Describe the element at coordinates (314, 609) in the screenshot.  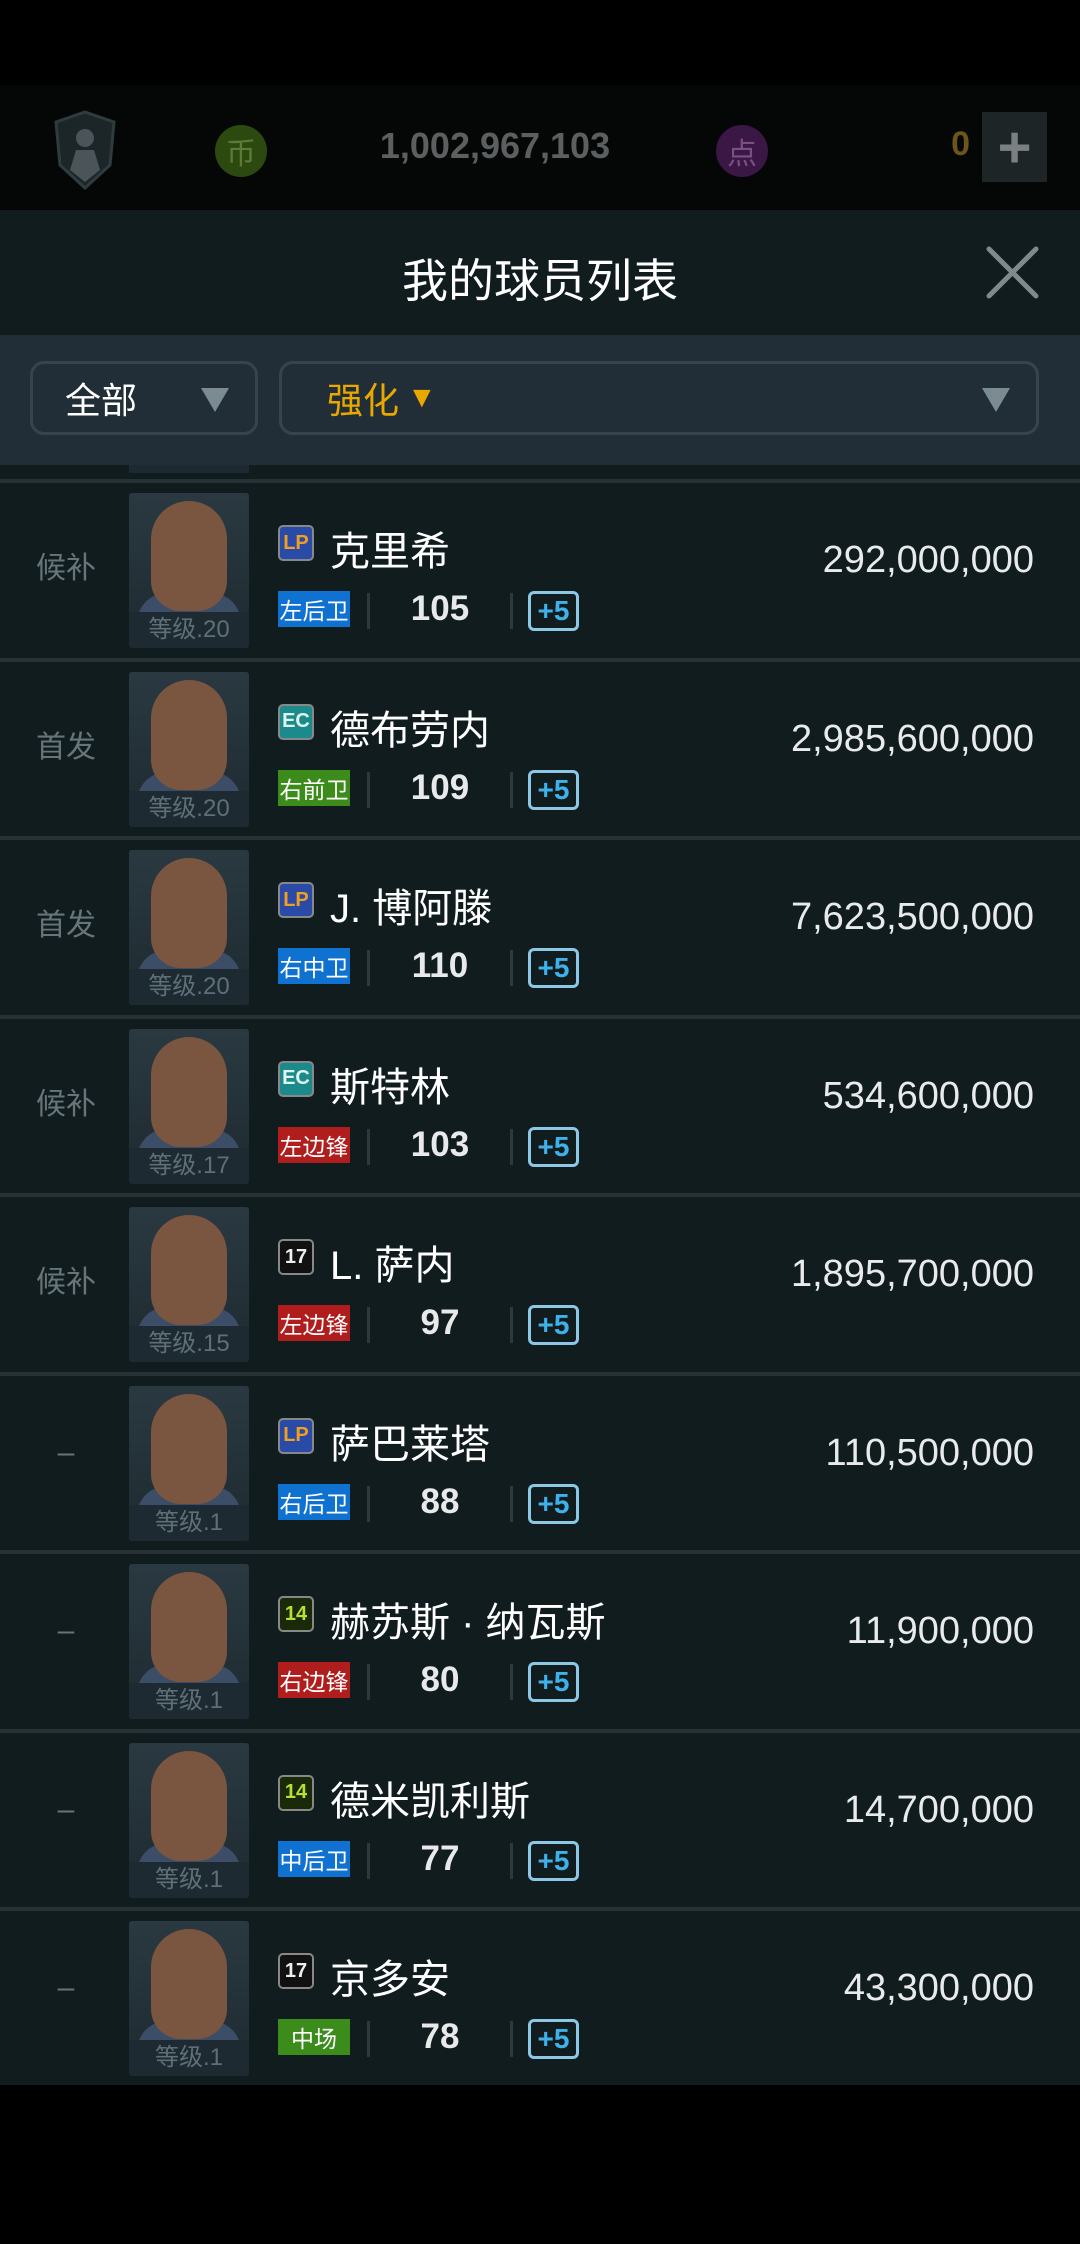
I see `position-tag: 左后卫` at that location.